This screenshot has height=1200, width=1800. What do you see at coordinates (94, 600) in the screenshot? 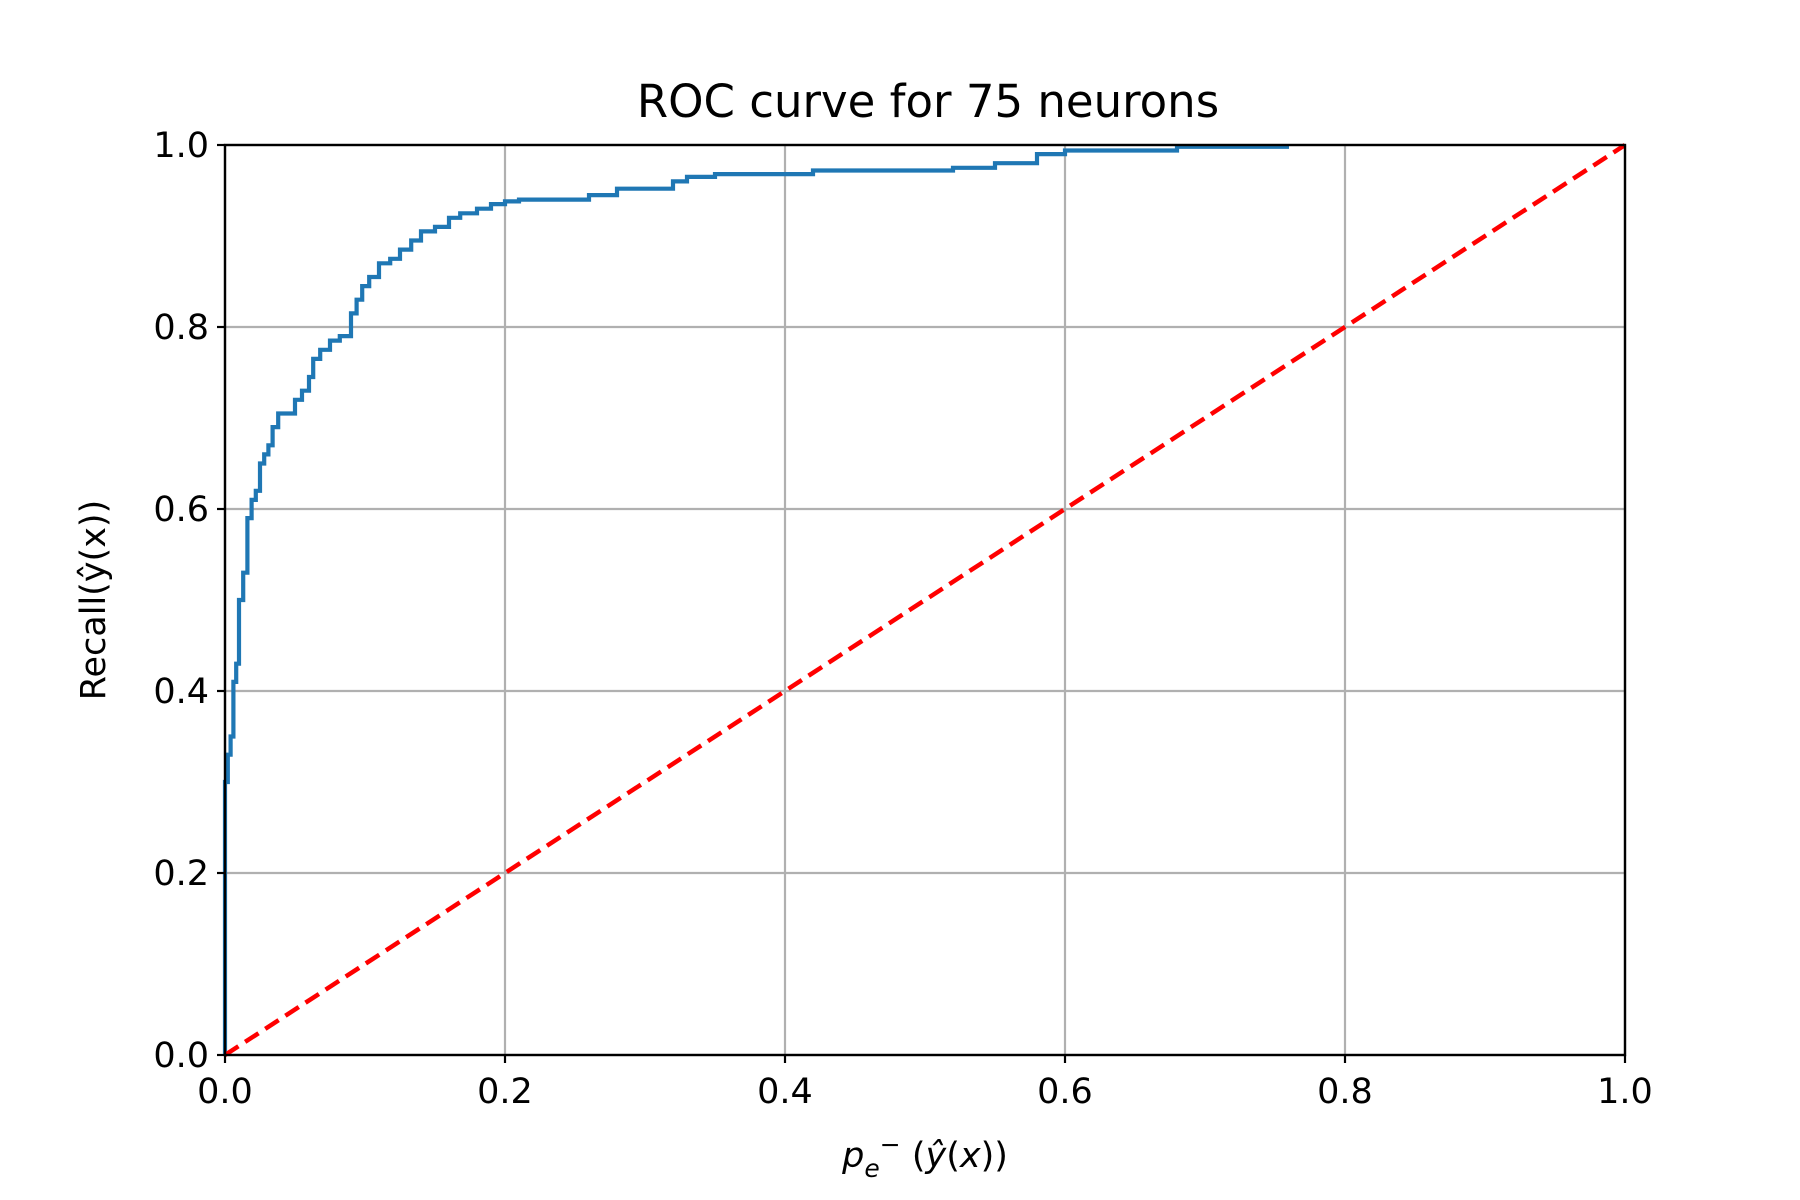
I see `y-axis-label: Recall(ŷ(x))` at bounding box center [94, 600].